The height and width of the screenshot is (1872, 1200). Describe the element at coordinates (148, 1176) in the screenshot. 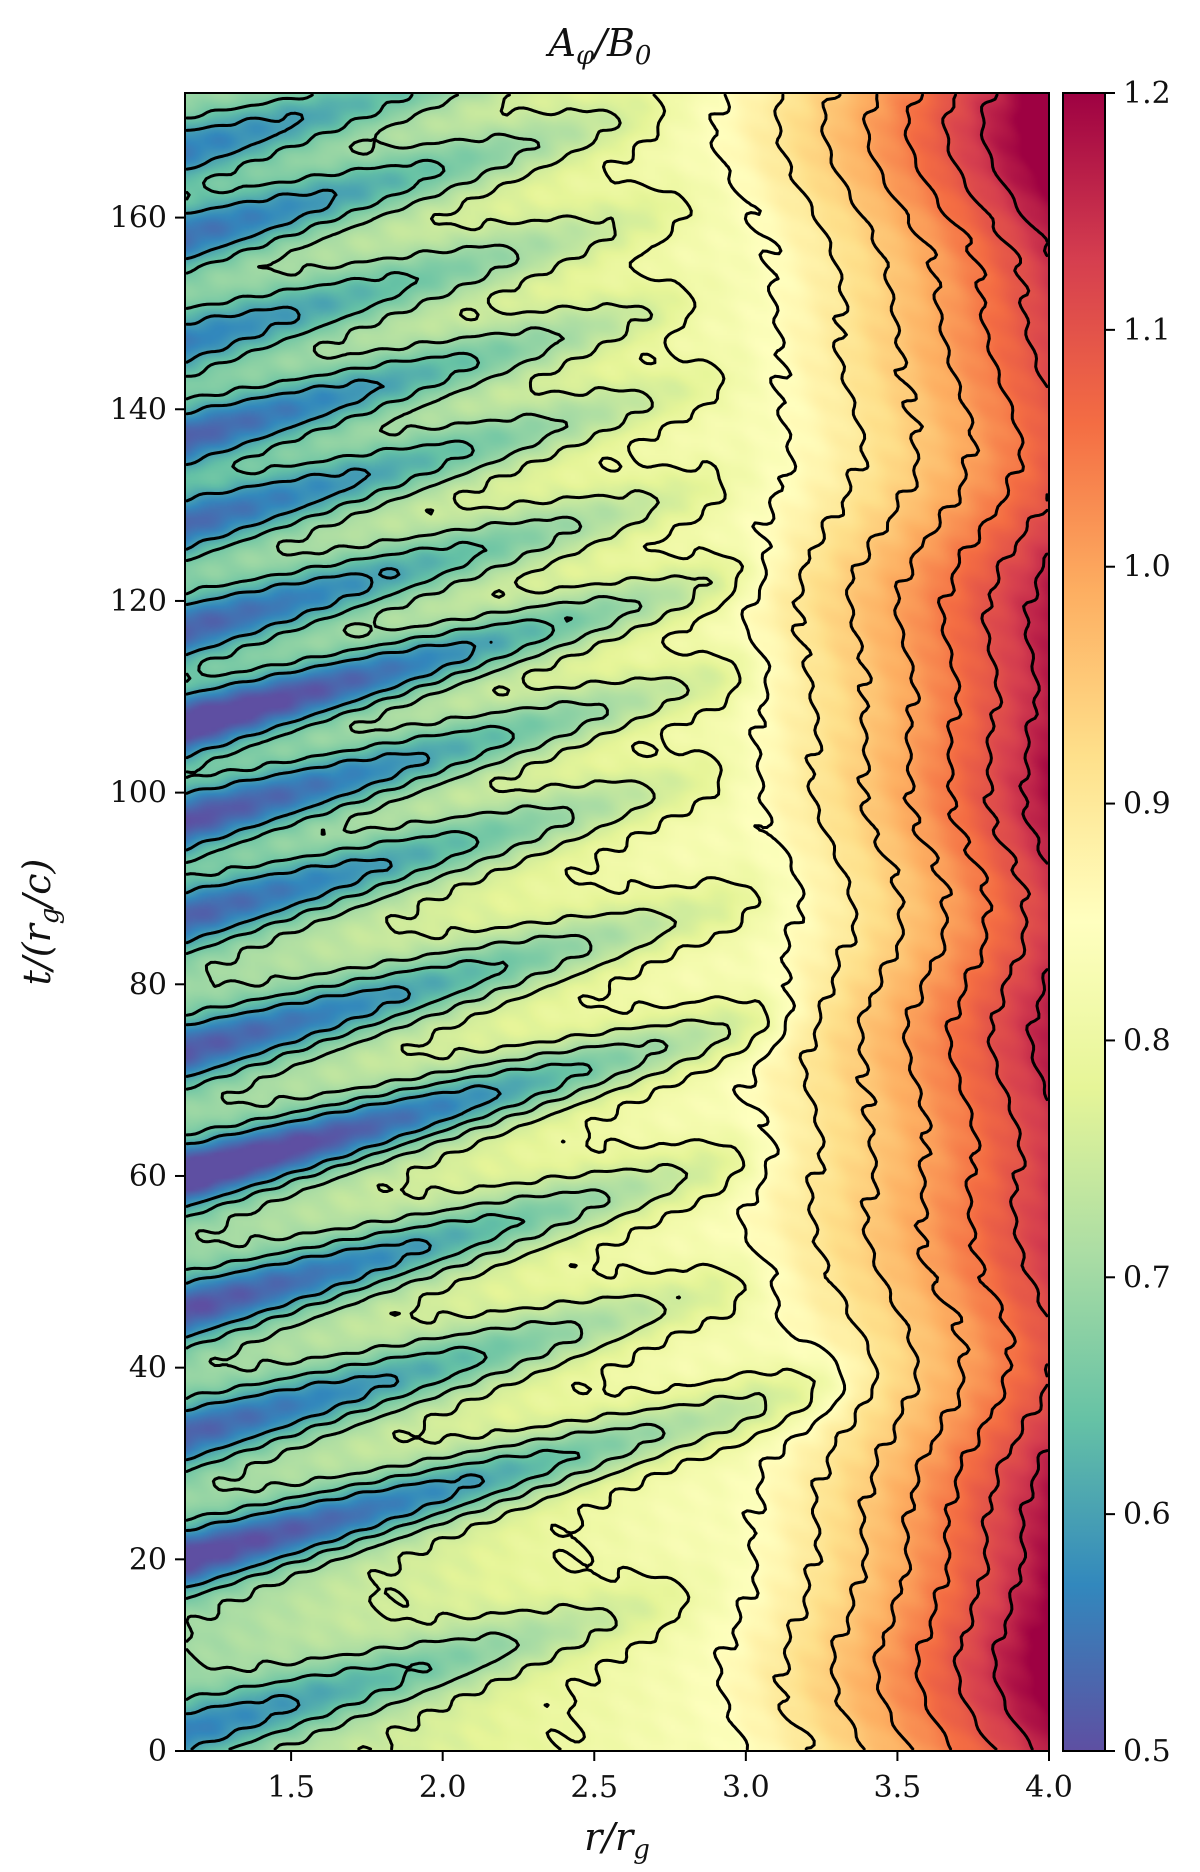

I see `y-tick-label: 60` at that location.